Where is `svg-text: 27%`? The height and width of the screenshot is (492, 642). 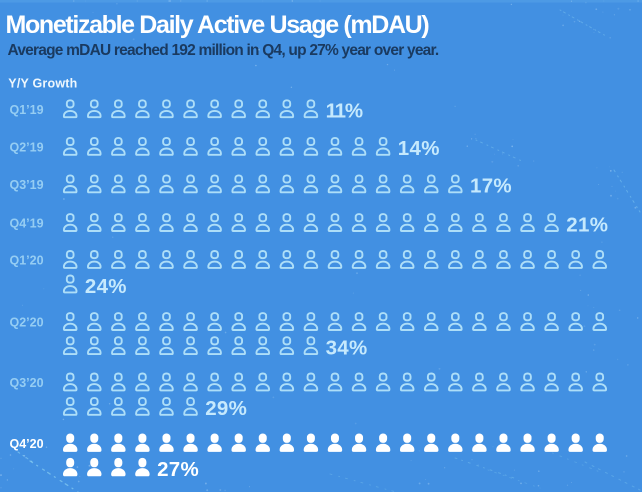
svg-text: 27% is located at coordinates (178, 469).